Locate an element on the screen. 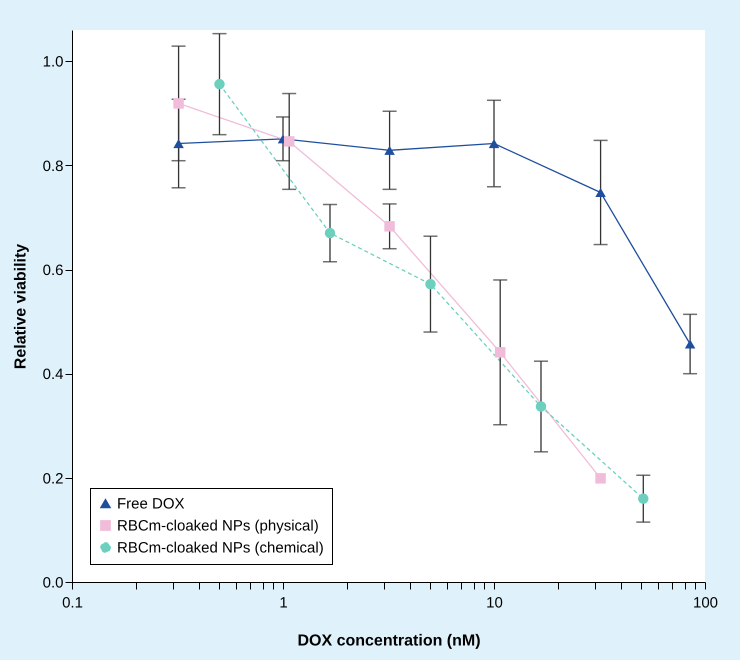  y-tick-label: 0.8 is located at coordinates (53, 166).